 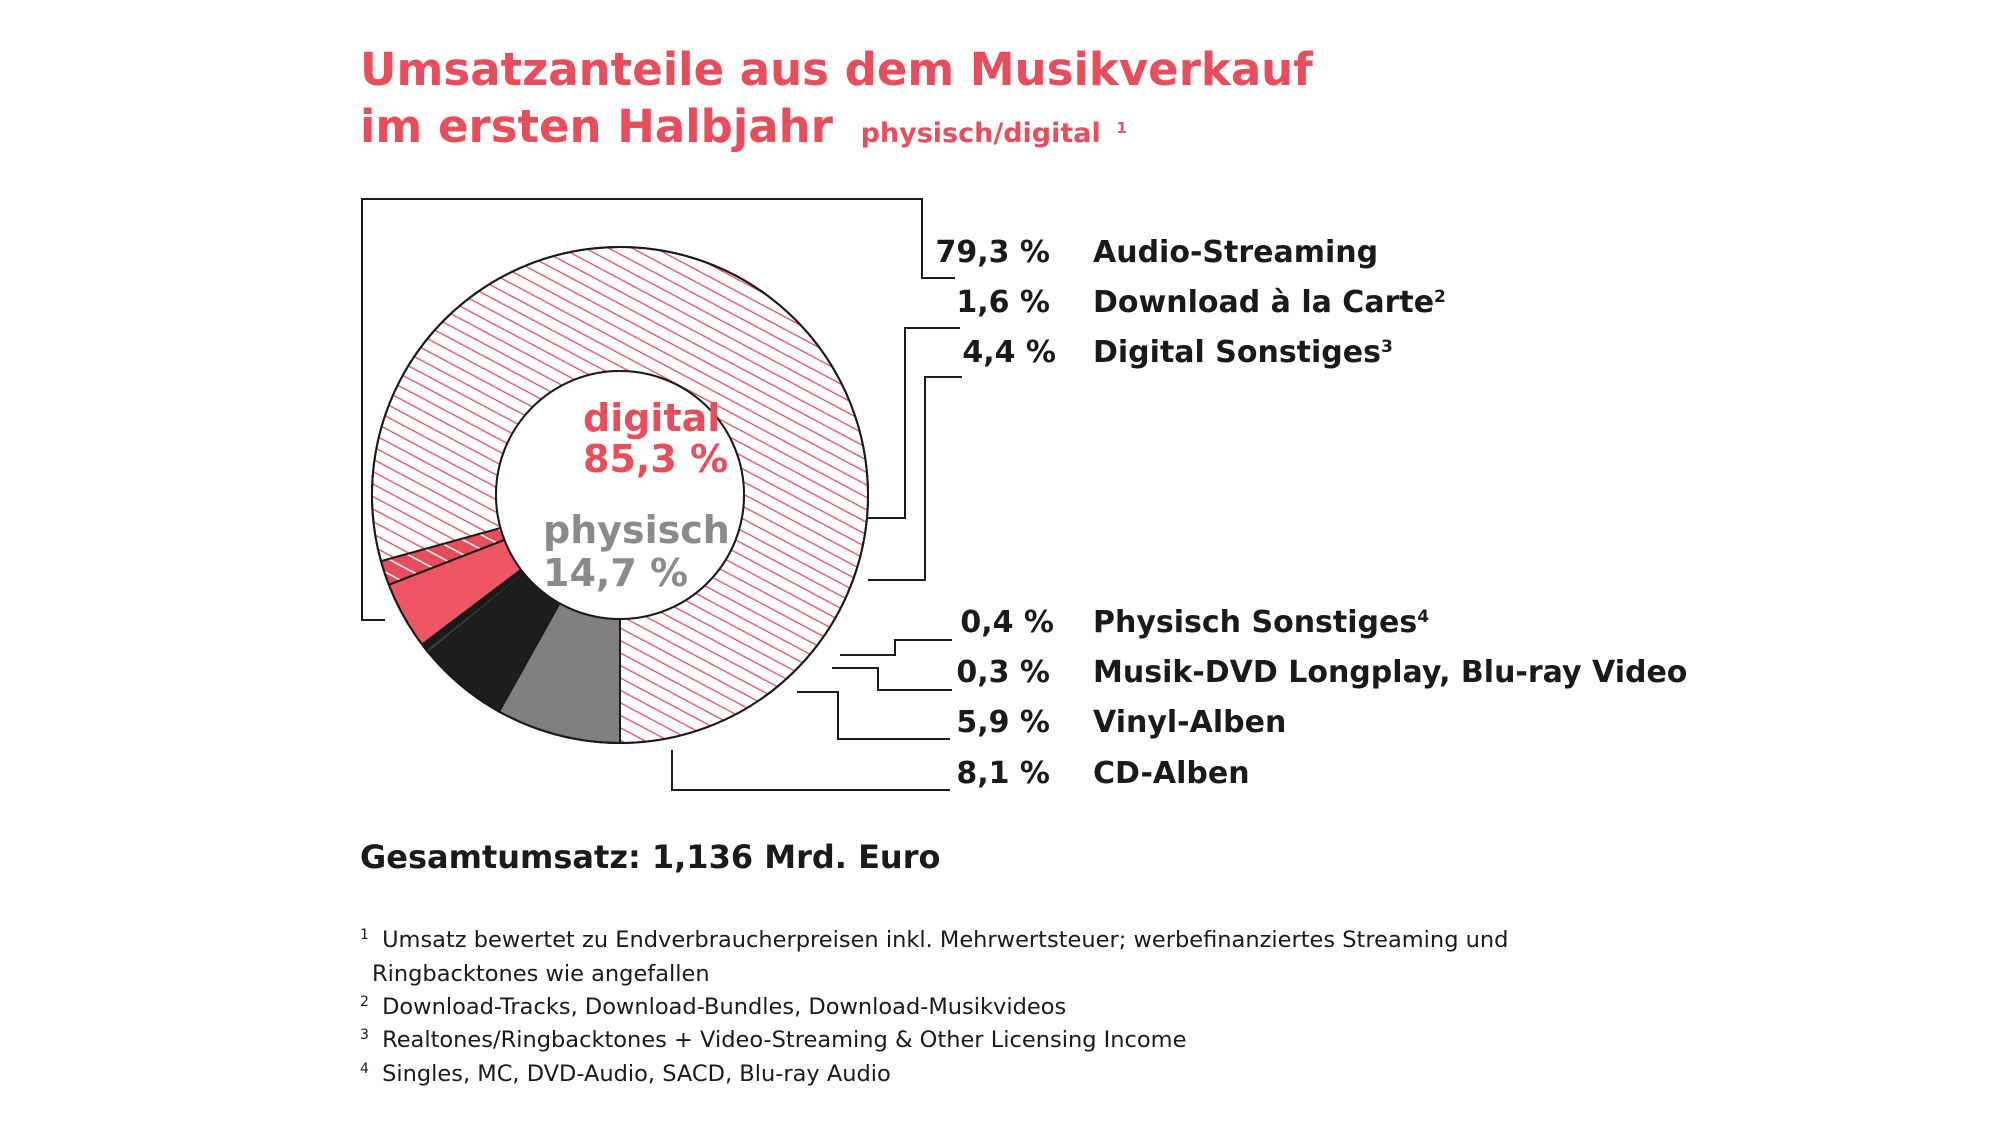 What do you see at coordinates (1189, 722) in the screenshot?
I see `category-label-vinyl-alben: Vinyl-Alben` at bounding box center [1189, 722].